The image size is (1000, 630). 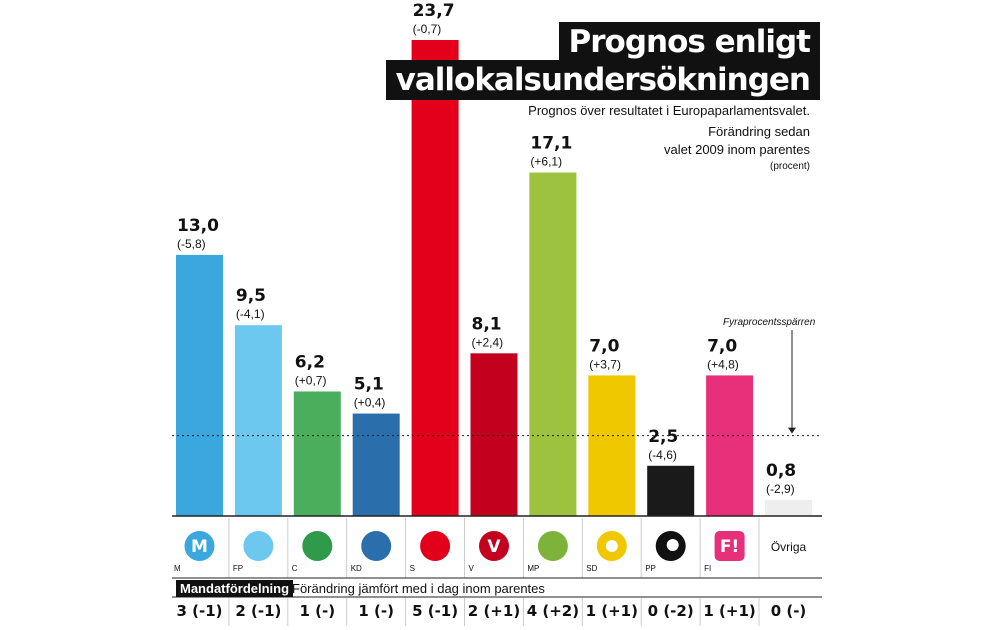 I want to click on value-label-mp: 17,1, so click(x=551, y=144).